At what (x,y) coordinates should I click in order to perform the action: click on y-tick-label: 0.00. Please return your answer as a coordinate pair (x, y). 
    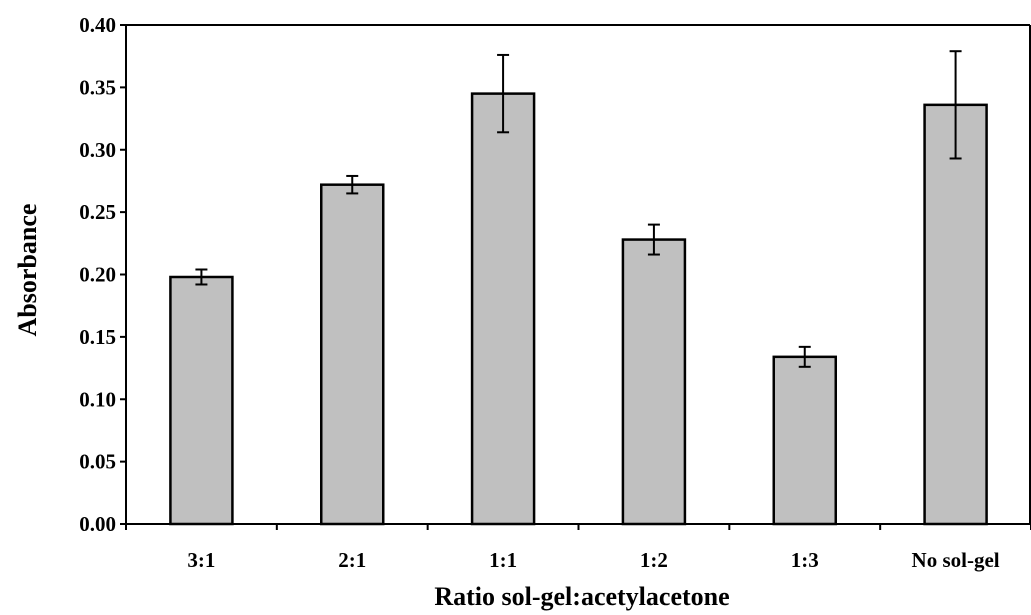
    Looking at the image, I should click on (97, 524).